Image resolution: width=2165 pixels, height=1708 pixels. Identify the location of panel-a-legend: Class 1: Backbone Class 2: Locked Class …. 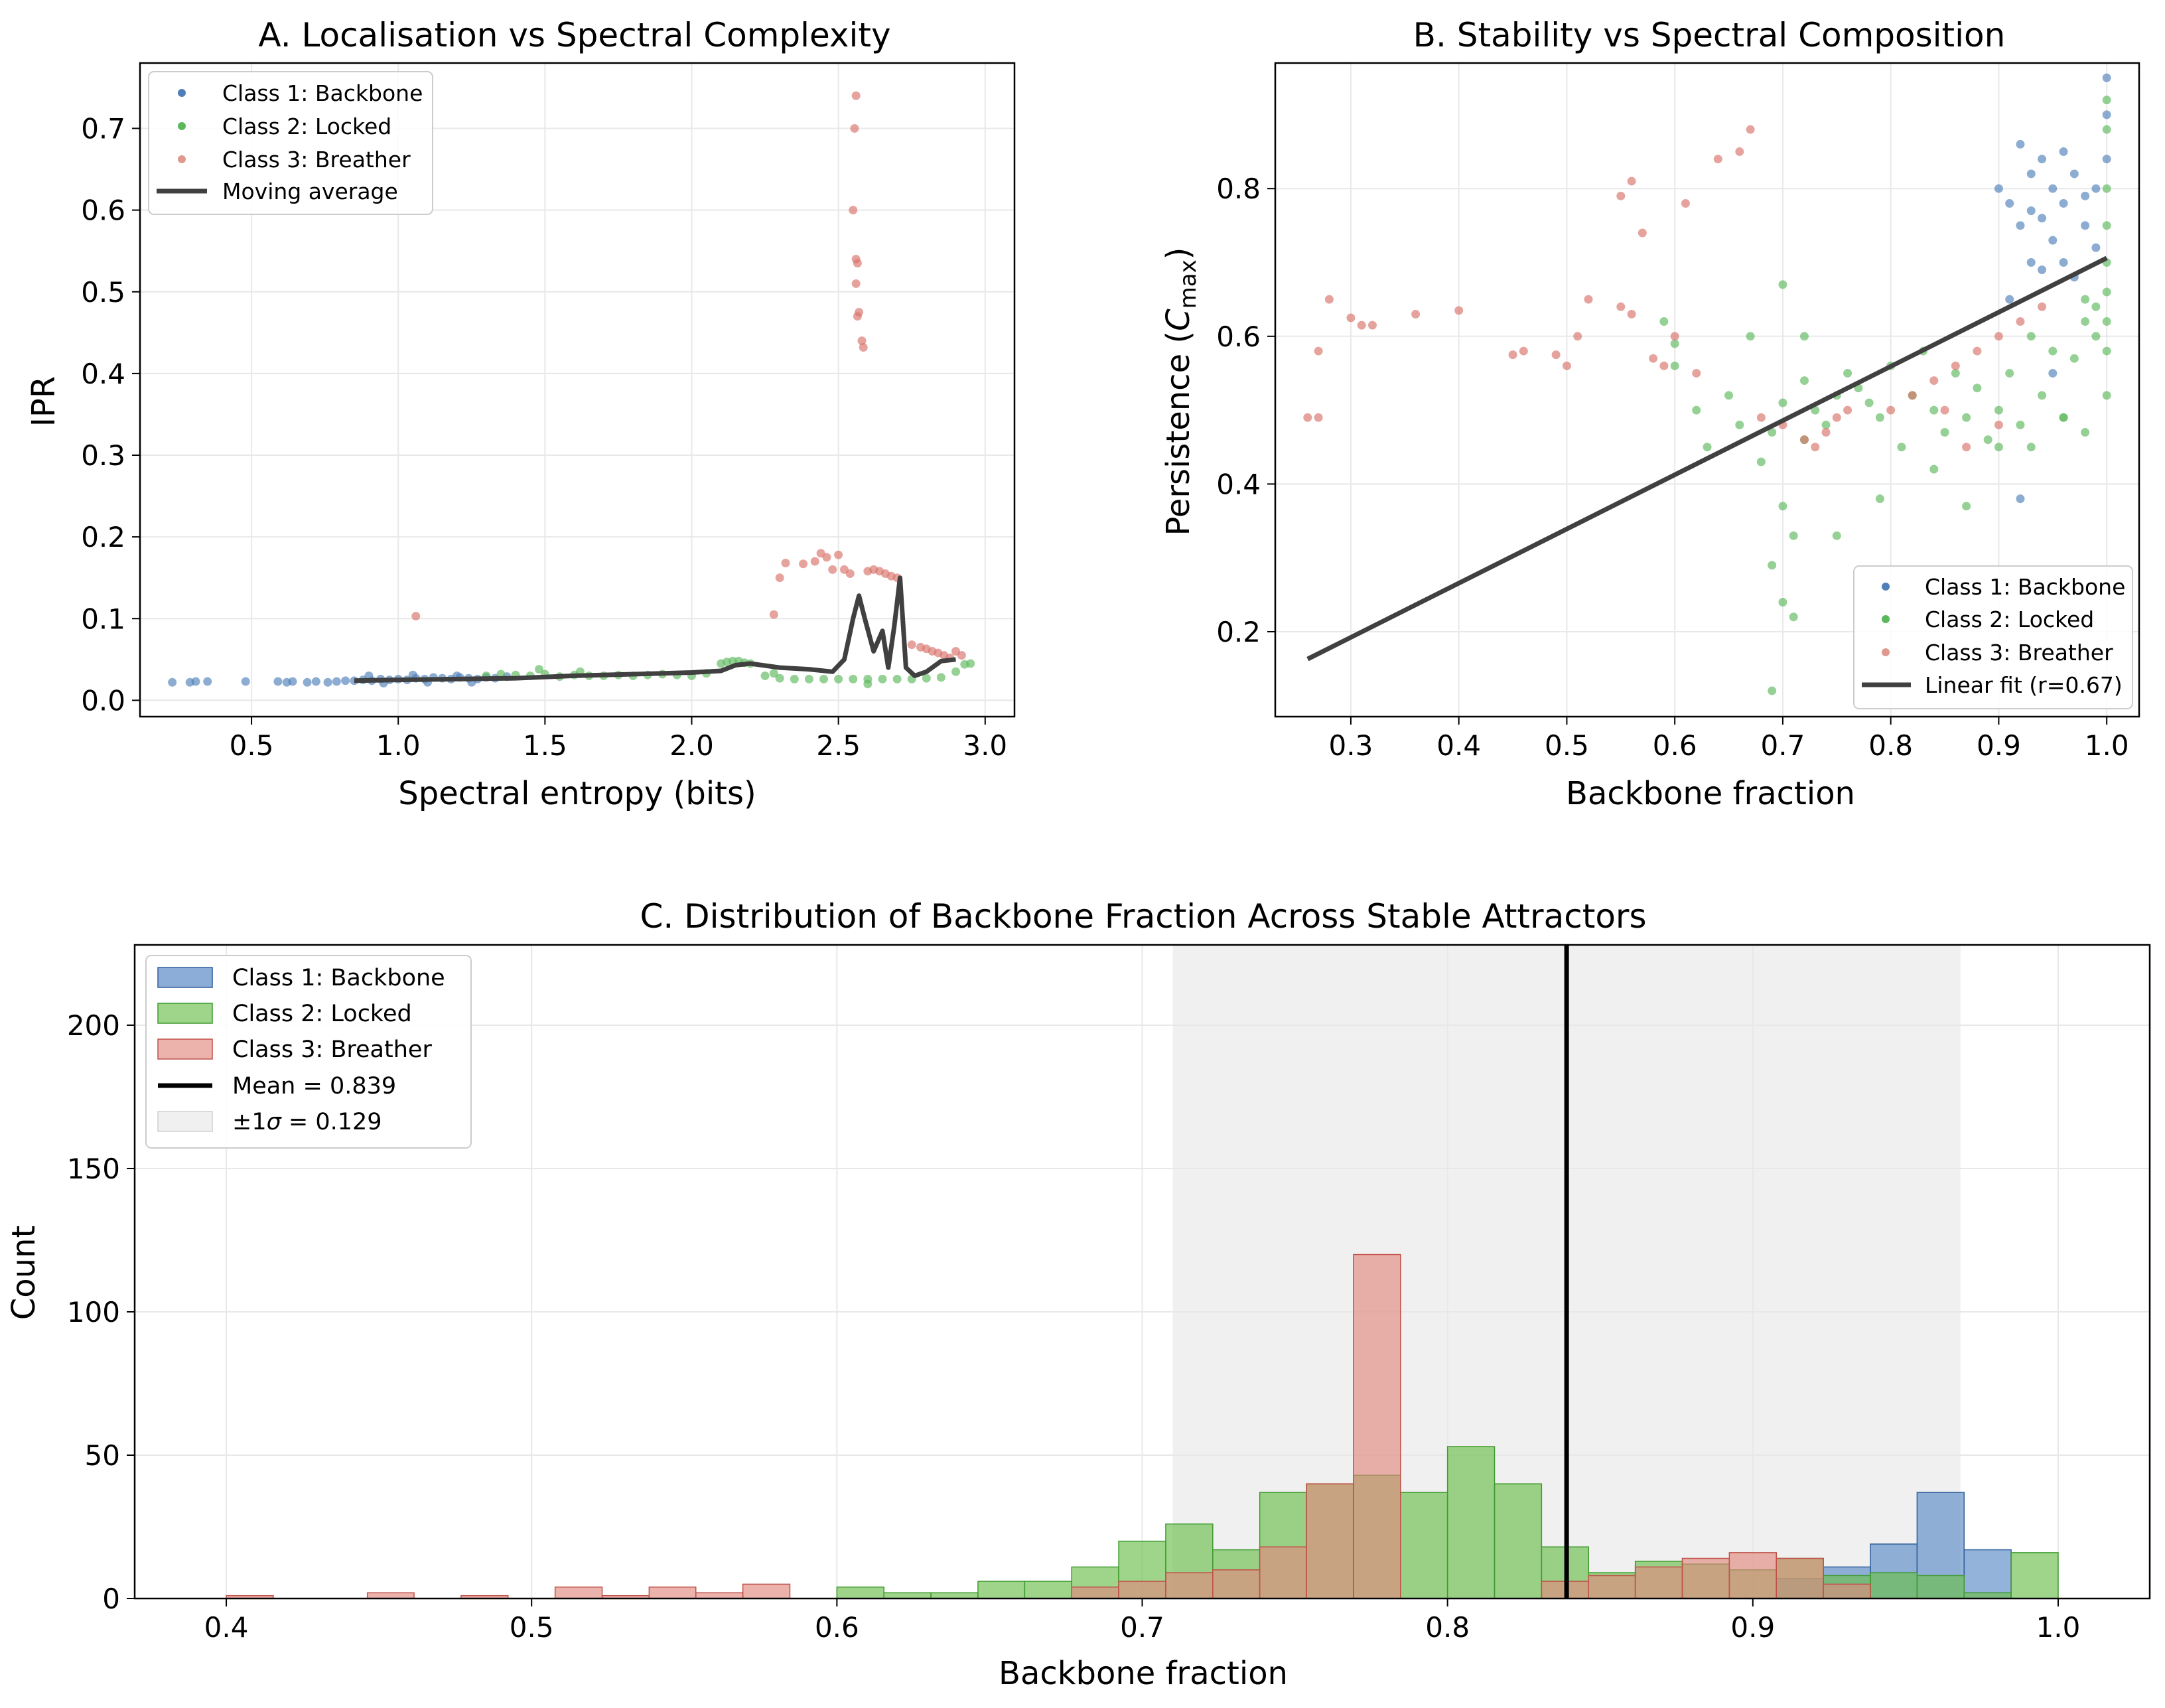
(291, 143).